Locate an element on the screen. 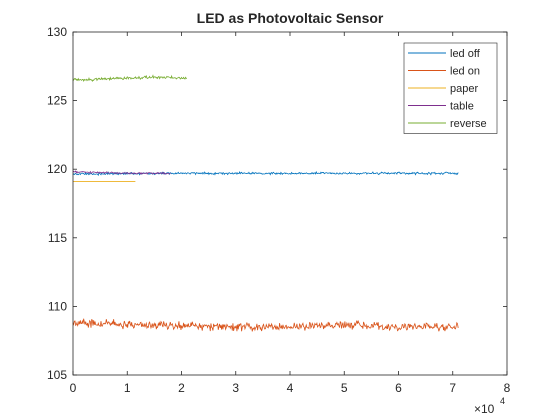  y-tick-label: 130 is located at coordinates (57, 32).